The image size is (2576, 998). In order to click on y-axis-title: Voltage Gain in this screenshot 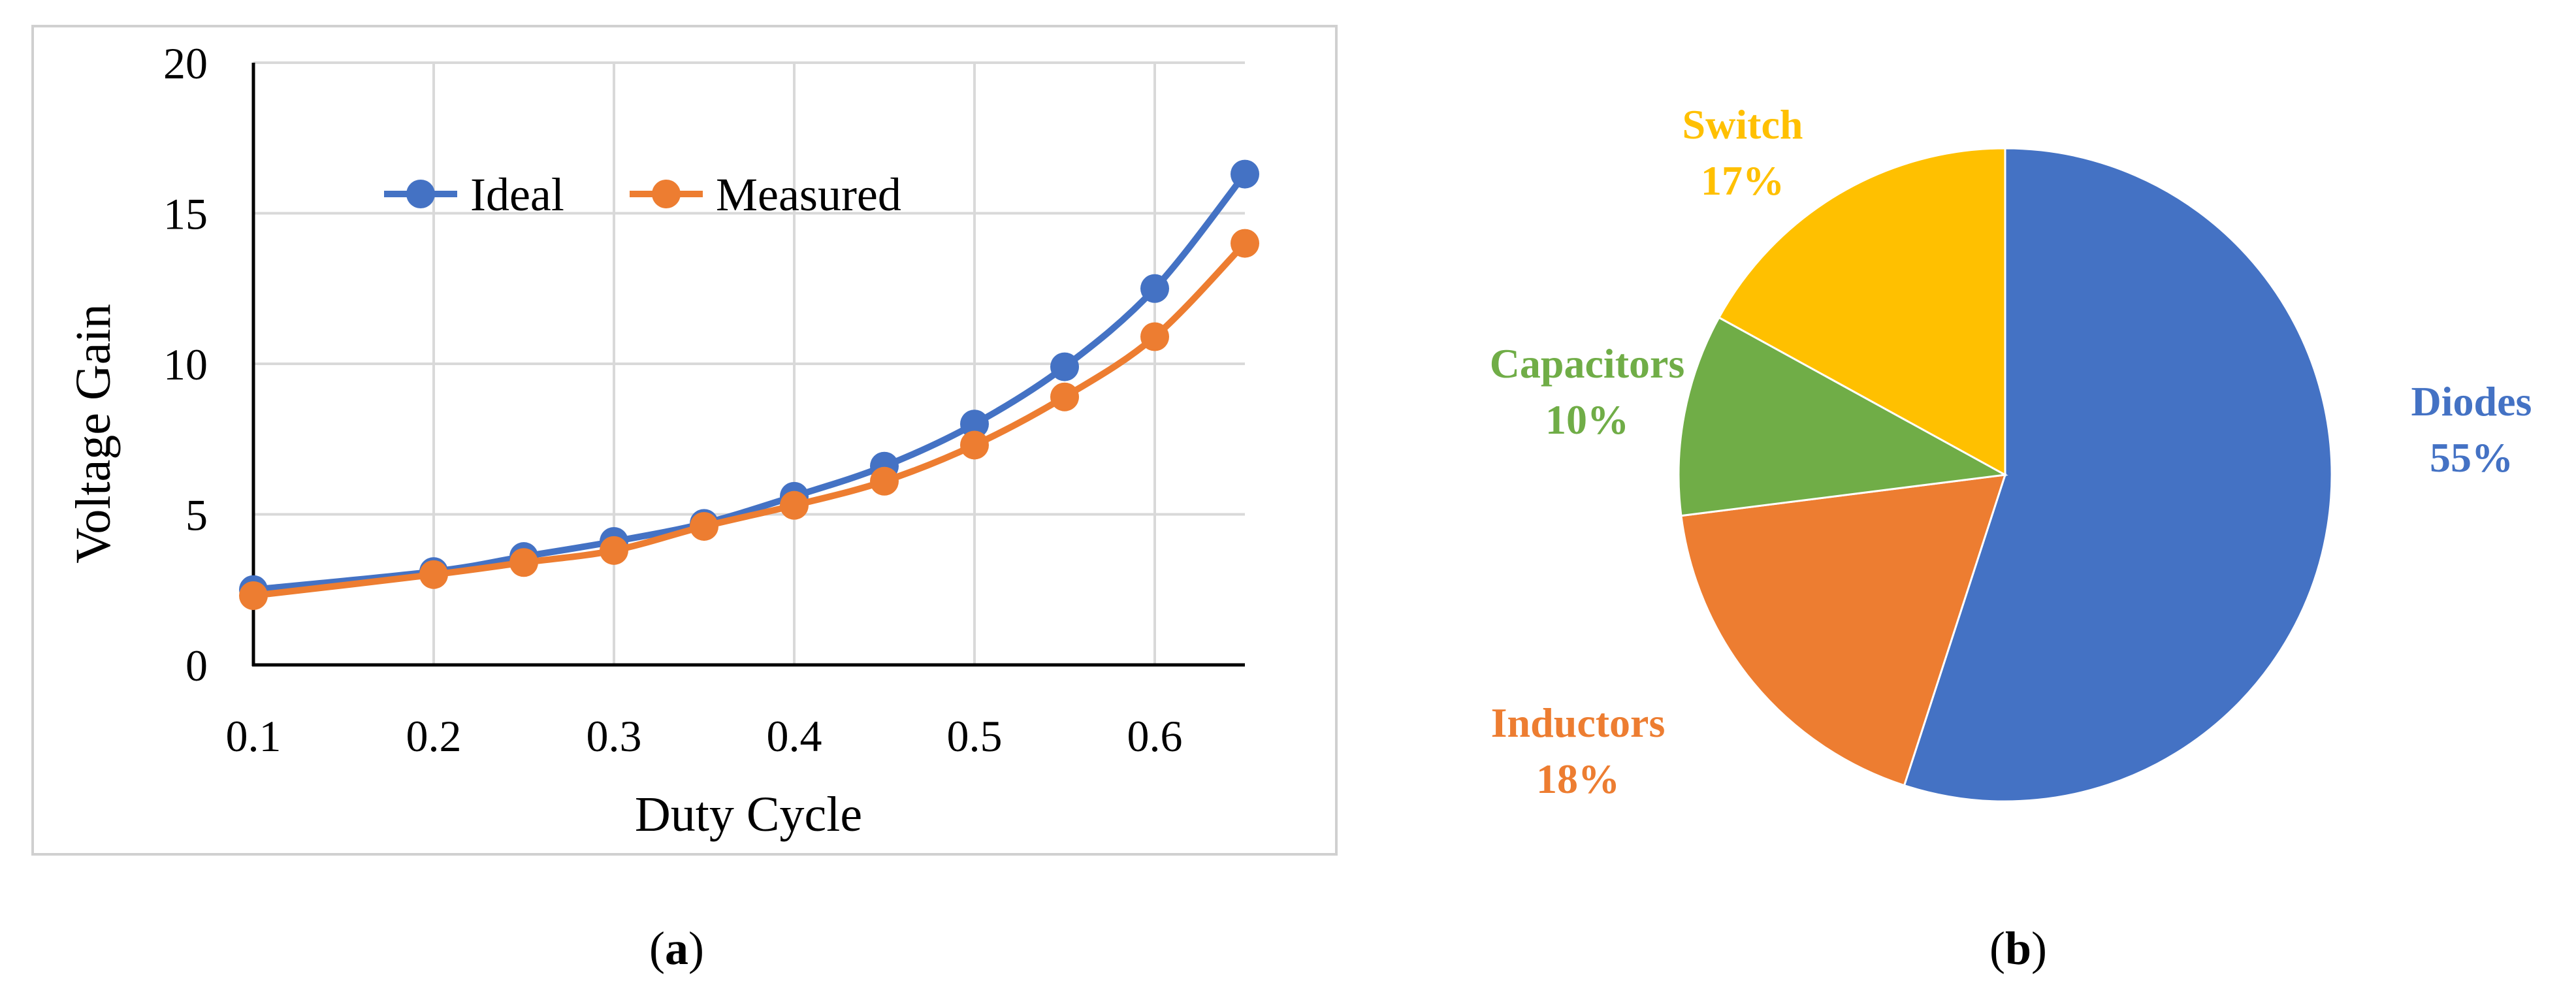, I will do `click(93, 434)`.